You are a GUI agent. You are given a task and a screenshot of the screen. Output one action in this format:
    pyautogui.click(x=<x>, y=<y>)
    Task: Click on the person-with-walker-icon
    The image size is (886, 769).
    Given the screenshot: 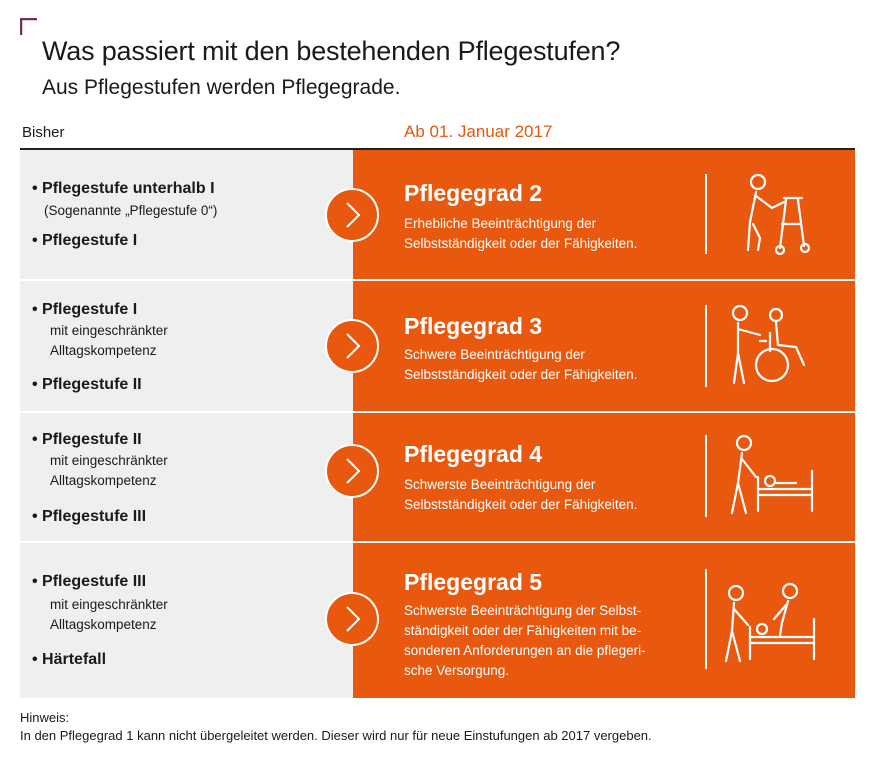 What is the action you would take?
    pyautogui.click(x=778, y=214)
    